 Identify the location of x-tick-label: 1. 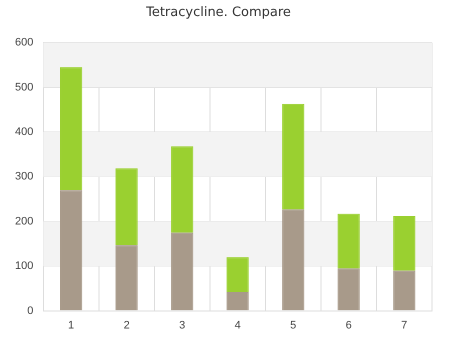
(71, 325).